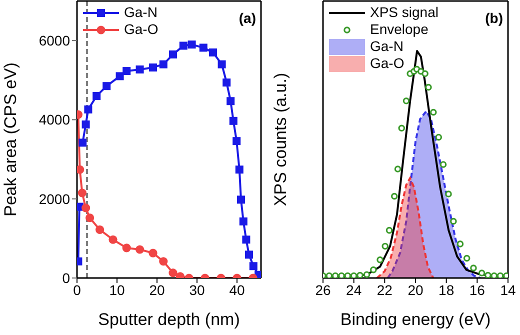  Describe the element at coordinates (10, 139) in the screenshot. I see `y-axis-title: Peak area (CPS eV)` at that location.